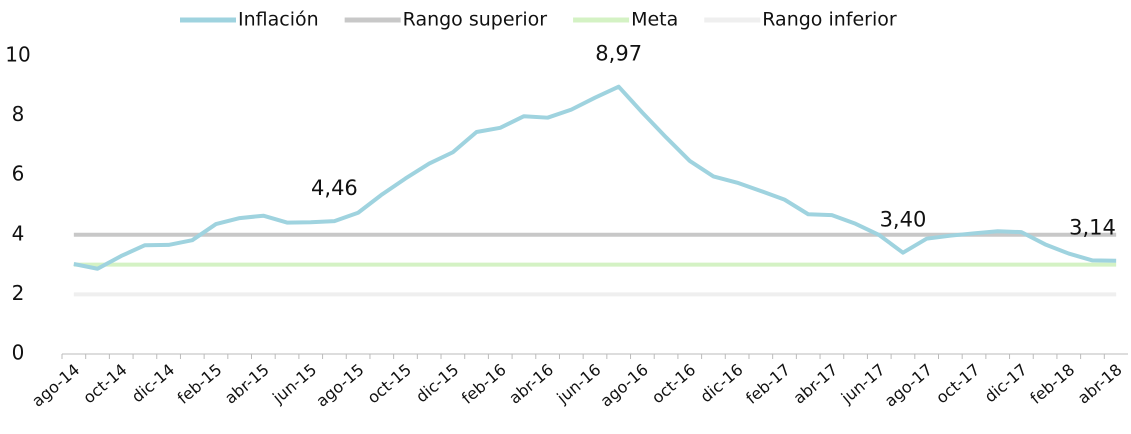  What do you see at coordinates (531, 384) in the screenshot?
I see `x-tick-label: abr-16` at bounding box center [531, 384].